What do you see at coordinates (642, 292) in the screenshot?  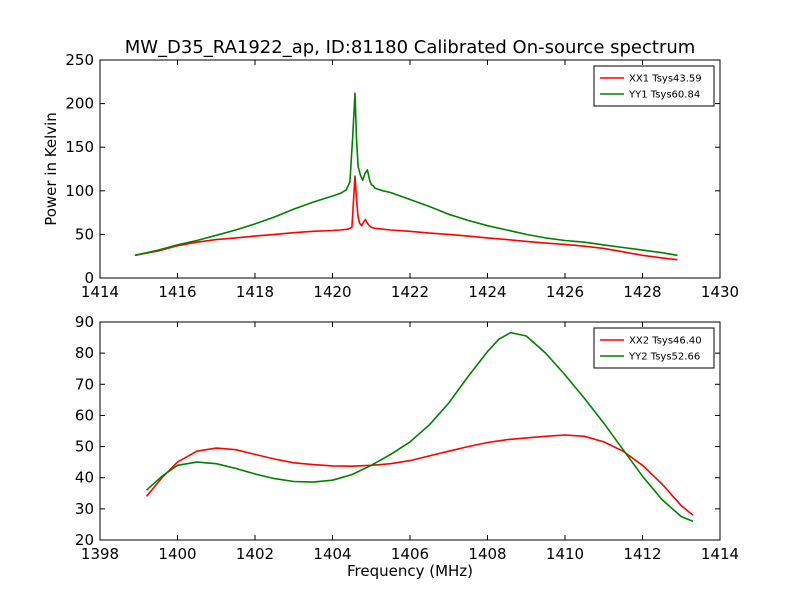 I see `x-tick-label: 1428` at bounding box center [642, 292].